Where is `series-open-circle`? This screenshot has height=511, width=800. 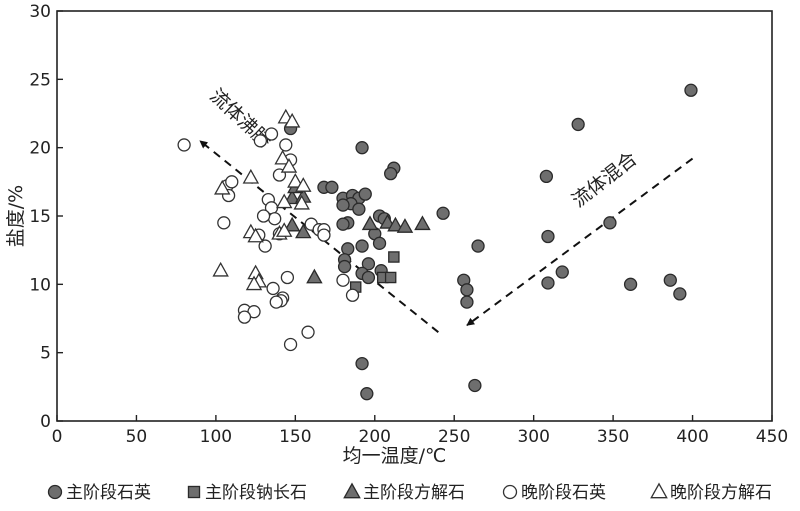
series-open-circle is located at coordinates (268, 239).